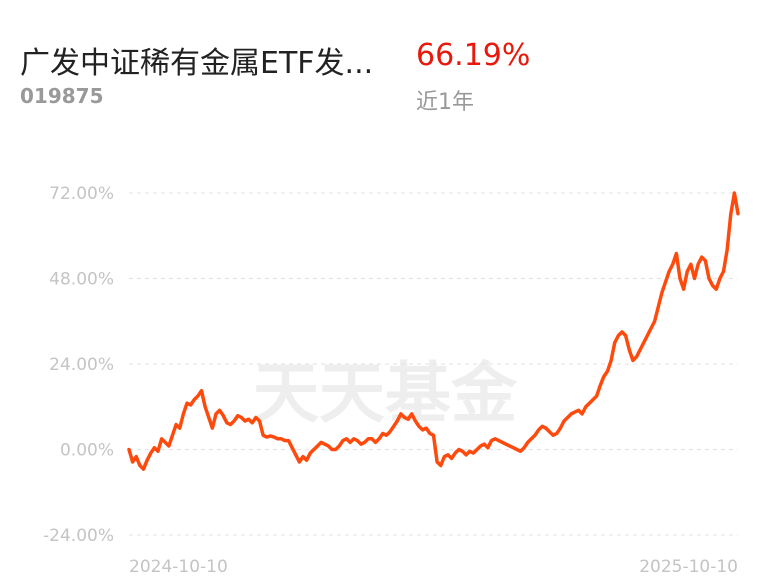 Image resolution: width=768 pixels, height=585 pixels. Describe the element at coordinates (445, 102) in the screenshot. I see `return-period: 近1年` at that location.